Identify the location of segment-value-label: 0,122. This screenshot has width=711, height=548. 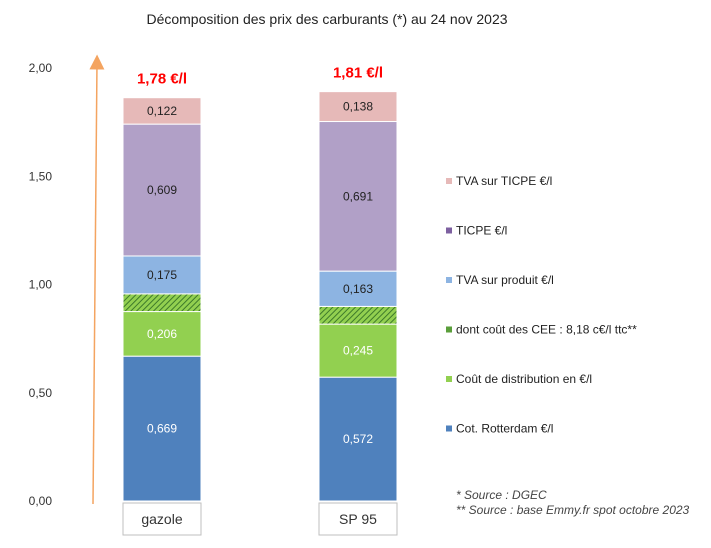
(162, 111).